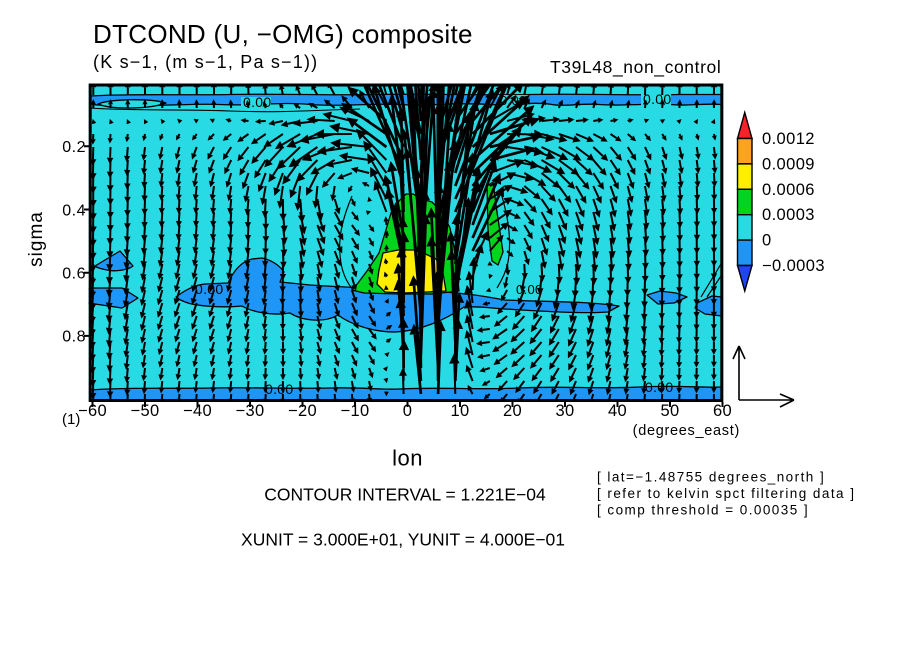 This screenshot has width=904, height=659. Describe the element at coordinates (74, 210) in the screenshot. I see `svg-text: 0.4` at that location.